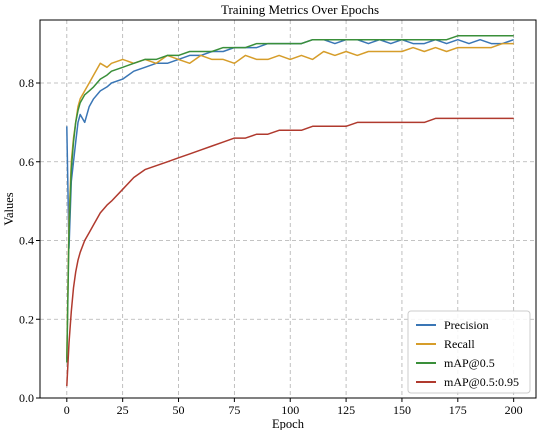 Image resolution: width=550 pixels, height=430 pixels. Describe the element at coordinates (67, 410) in the screenshot. I see `x-tick-label: 0` at that location.